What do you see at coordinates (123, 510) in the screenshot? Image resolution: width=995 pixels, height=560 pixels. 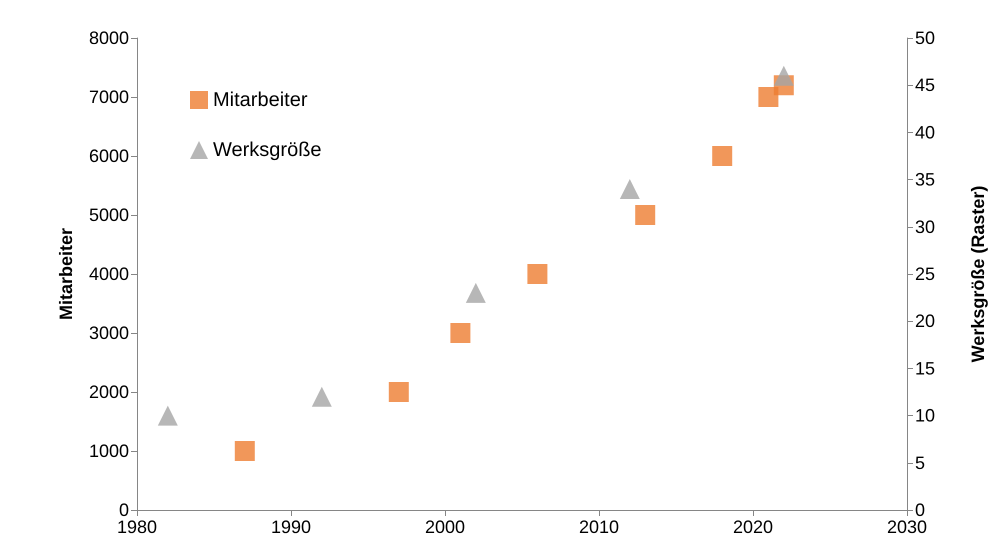 I see `y-tick-label: 0` at bounding box center [123, 510].